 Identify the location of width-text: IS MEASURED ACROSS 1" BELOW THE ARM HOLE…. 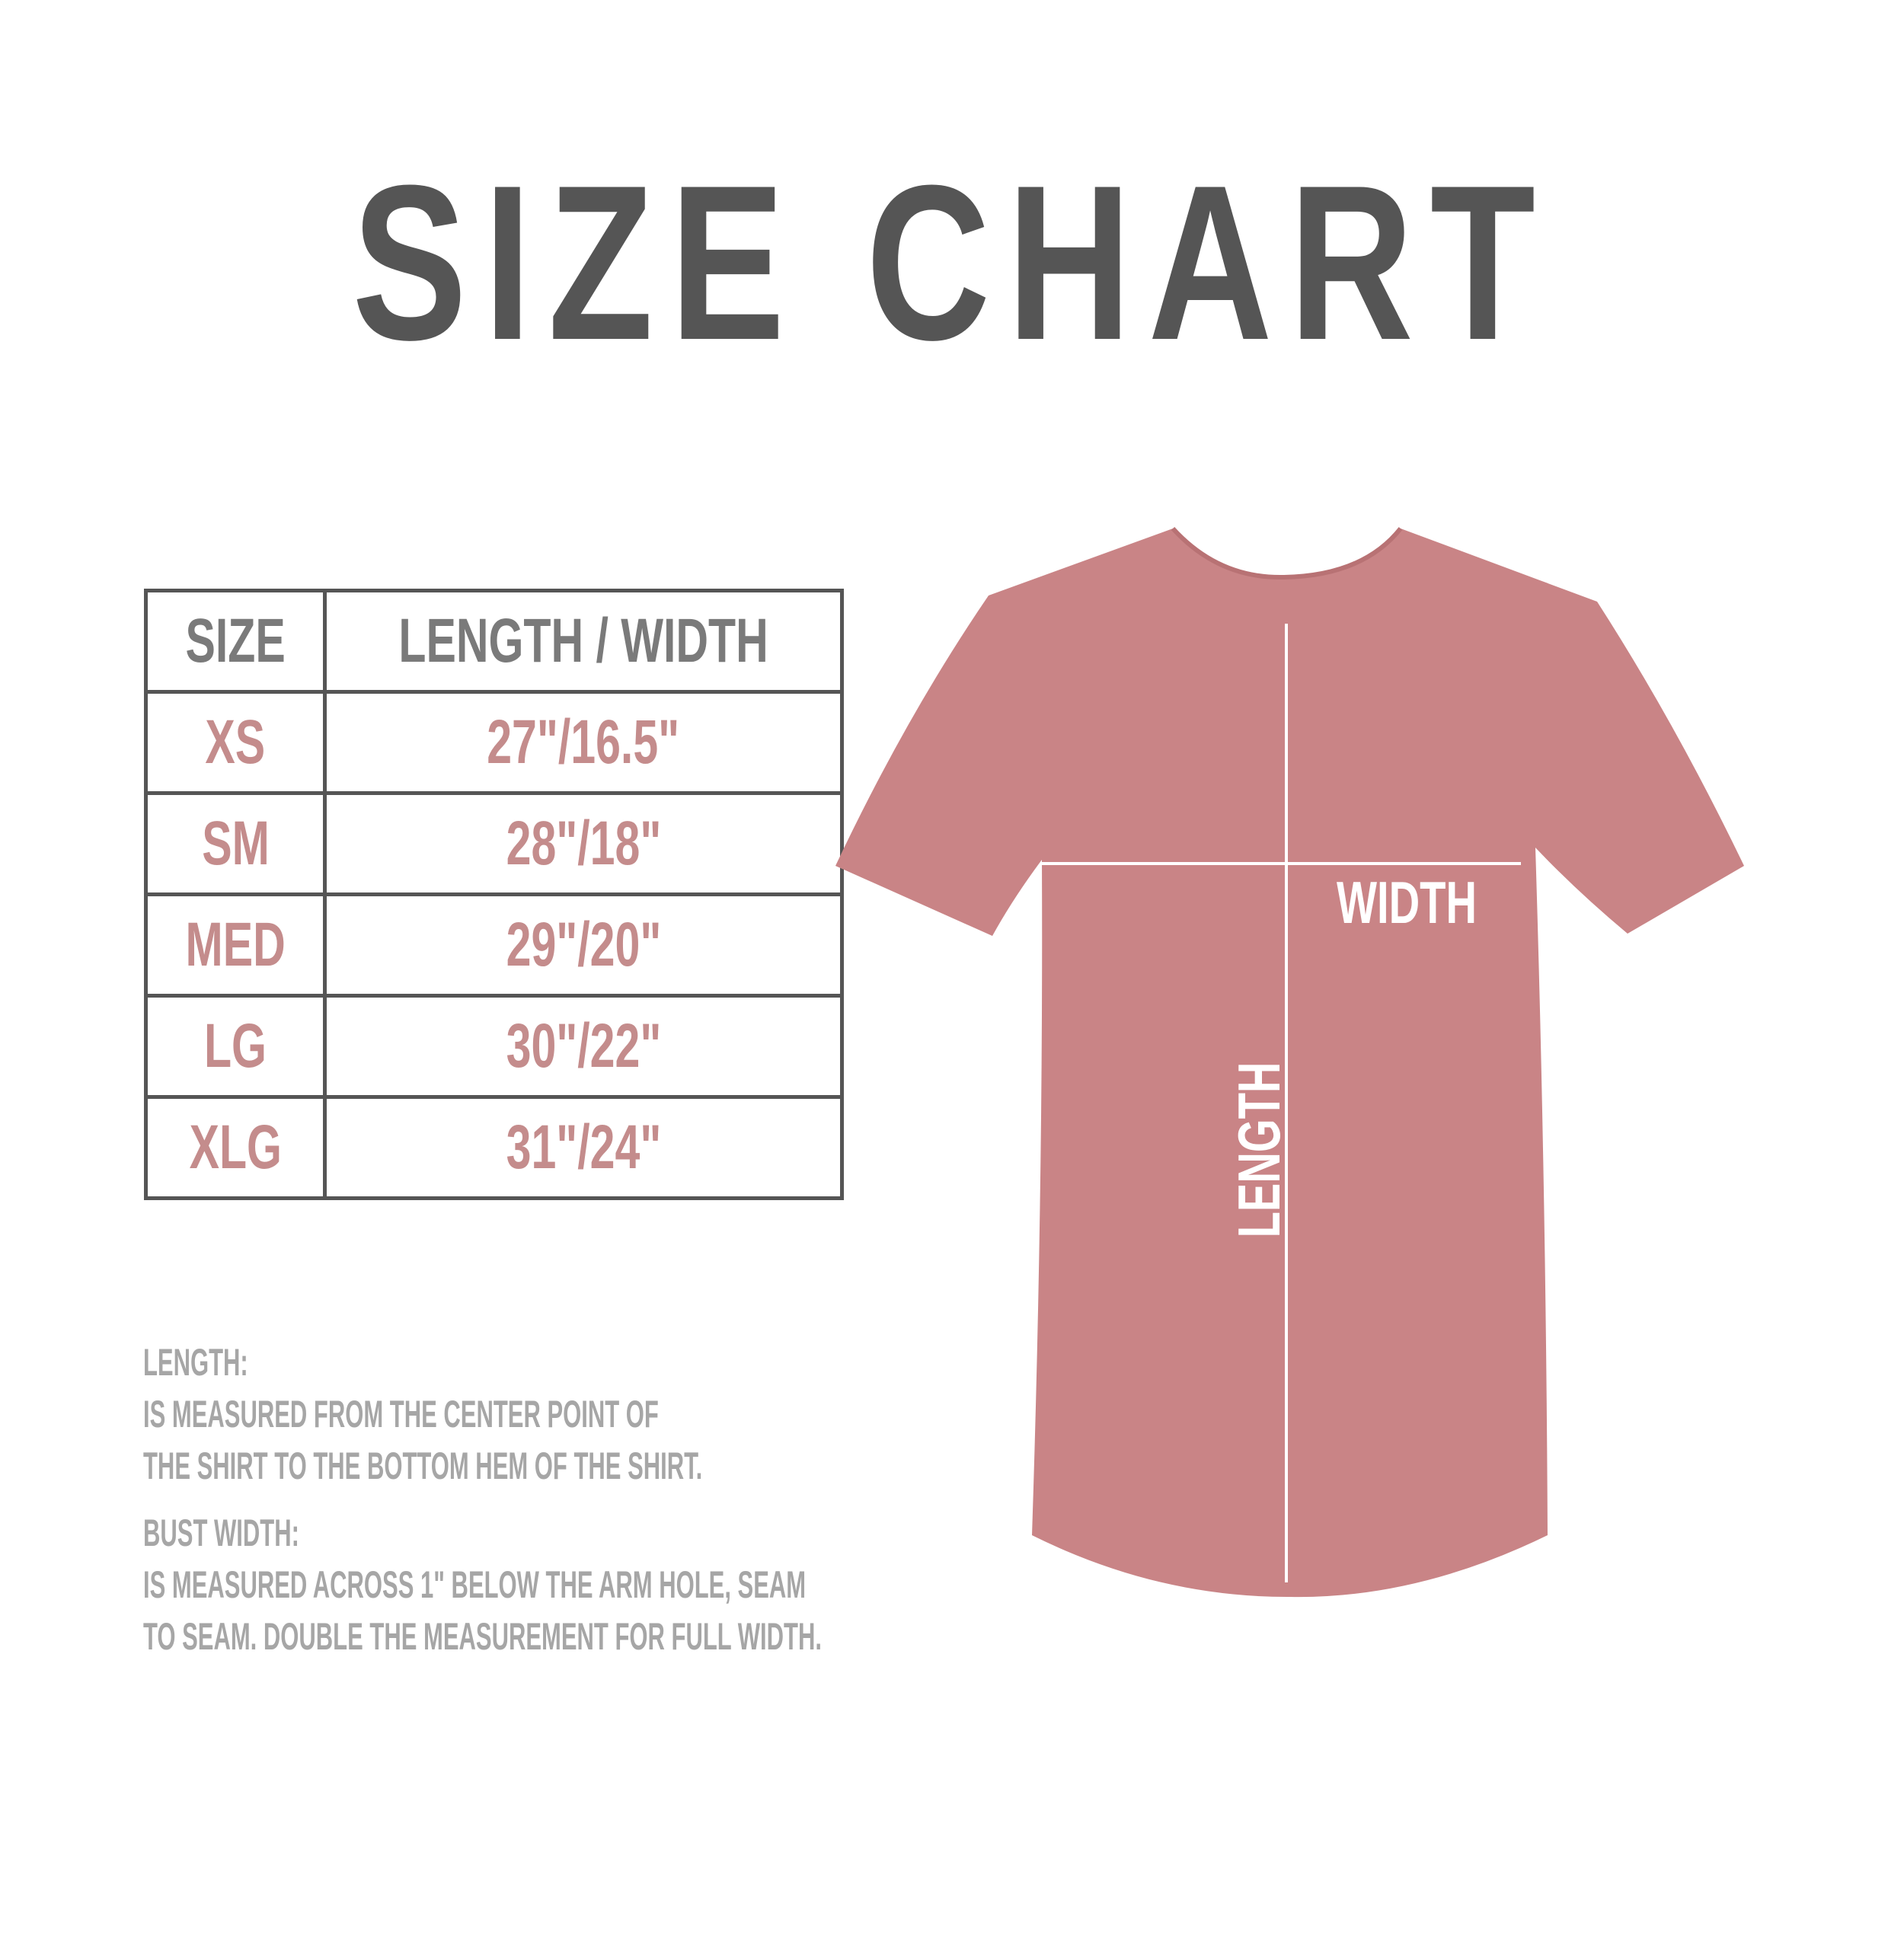
(475, 1584).